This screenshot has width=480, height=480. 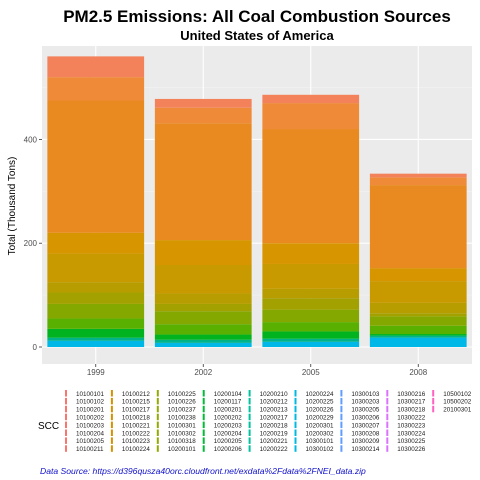 What do you see at coordinates (406, 401) in the screenshot?
I see `legend-item: 10300217` at bounding box center [406, 401].